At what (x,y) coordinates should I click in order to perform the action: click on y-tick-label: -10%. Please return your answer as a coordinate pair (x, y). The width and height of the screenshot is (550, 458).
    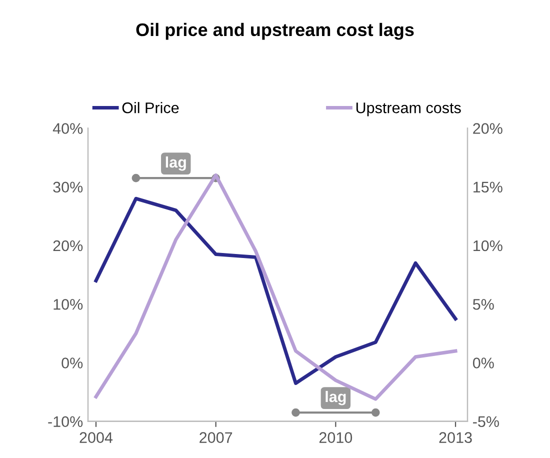
    Looking at the image, I should click on (65, 422).